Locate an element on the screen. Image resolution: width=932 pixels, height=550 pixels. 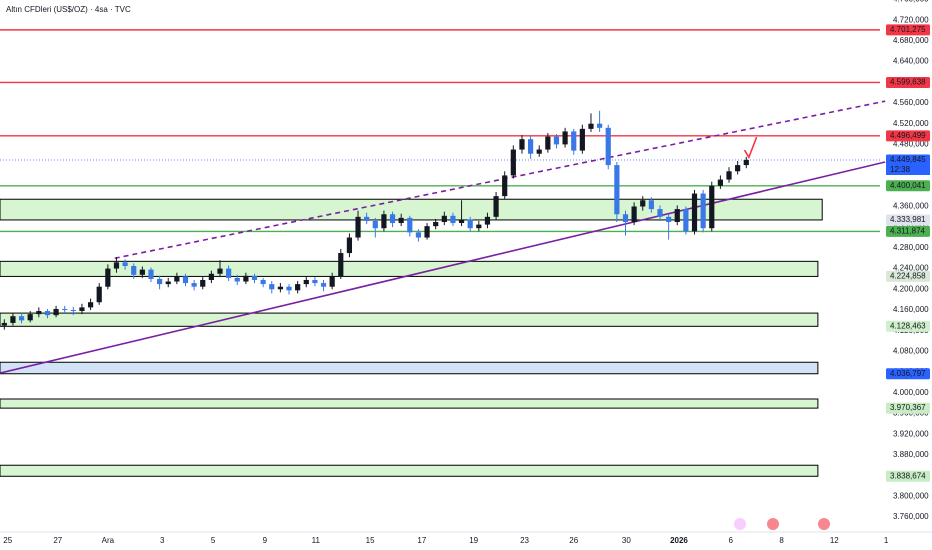
badge-label: 4.701,275 is located at coordinates (908, 29).